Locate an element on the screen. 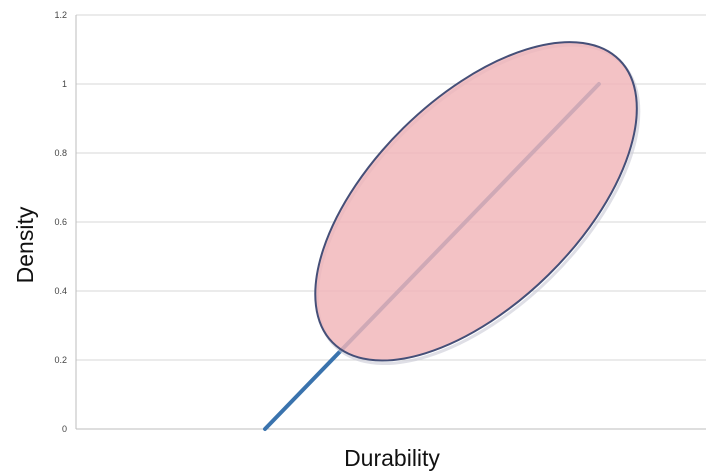 Image resolution: width=711 pixels, height=473 pixels. y-tick-label: 0.6 is located at coordinates (60, 222).